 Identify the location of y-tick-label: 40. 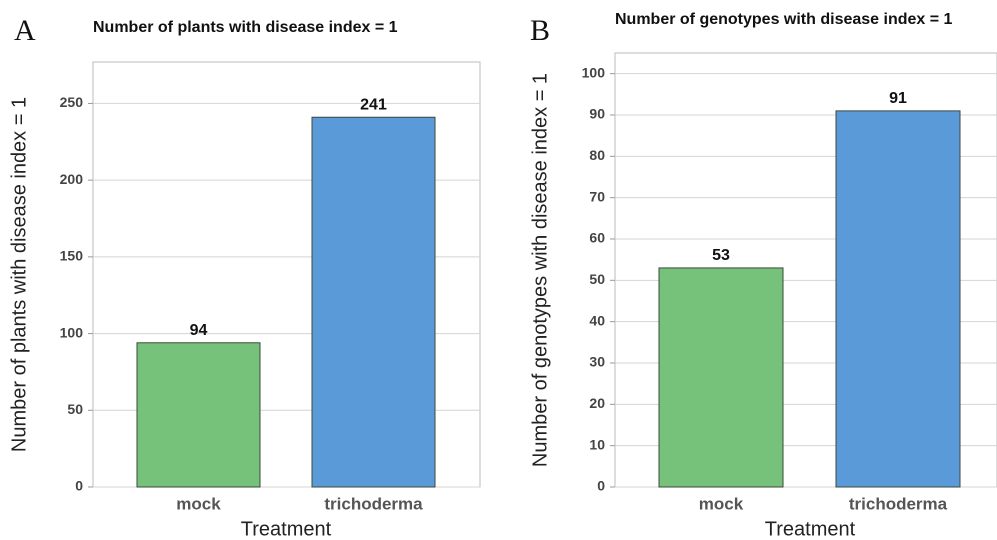
(597, 320).